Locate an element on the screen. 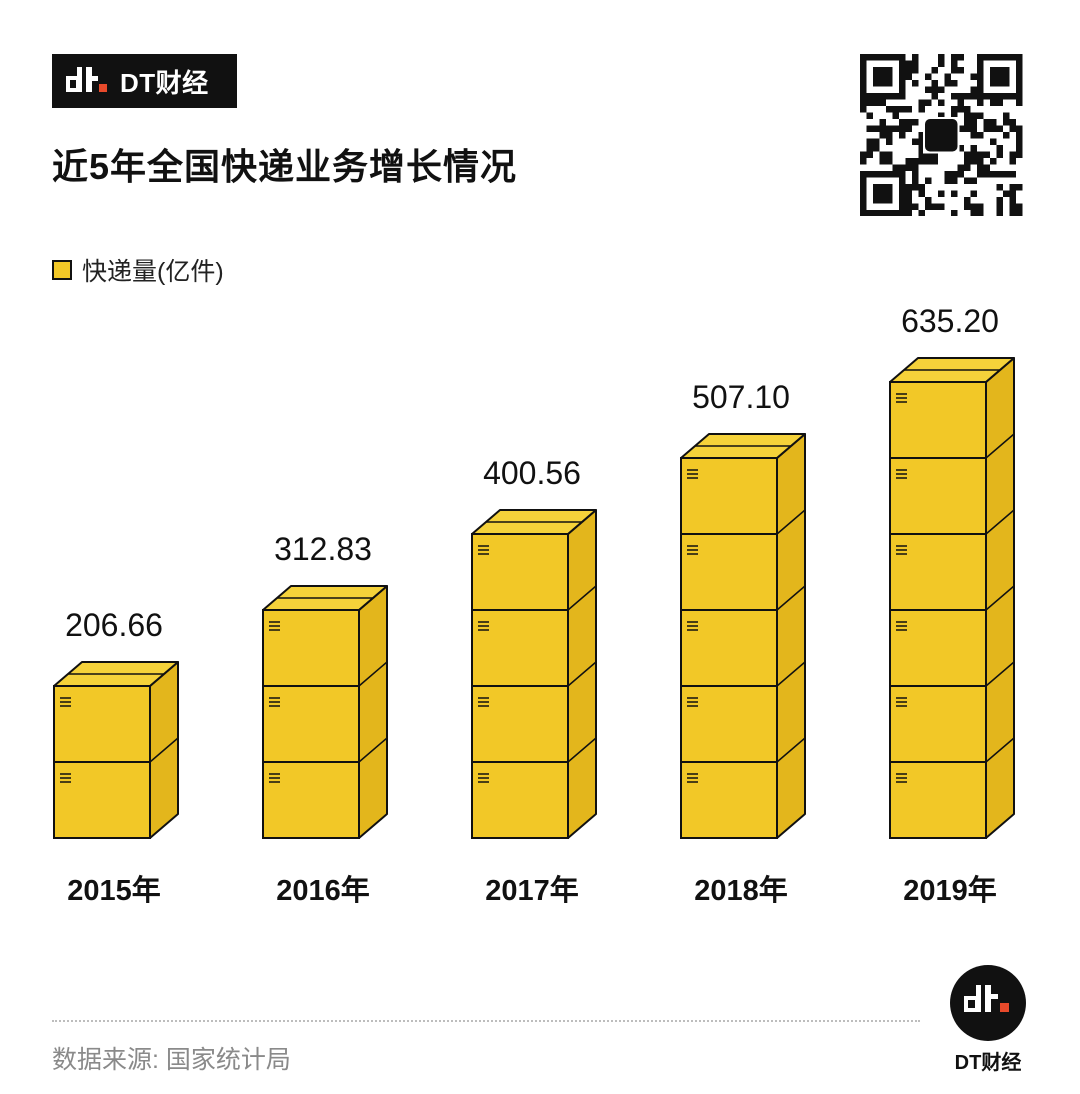 This screenshot has height=1094, width=1080. x-tick-label: 2016年 is located at coordinates (323, 890).